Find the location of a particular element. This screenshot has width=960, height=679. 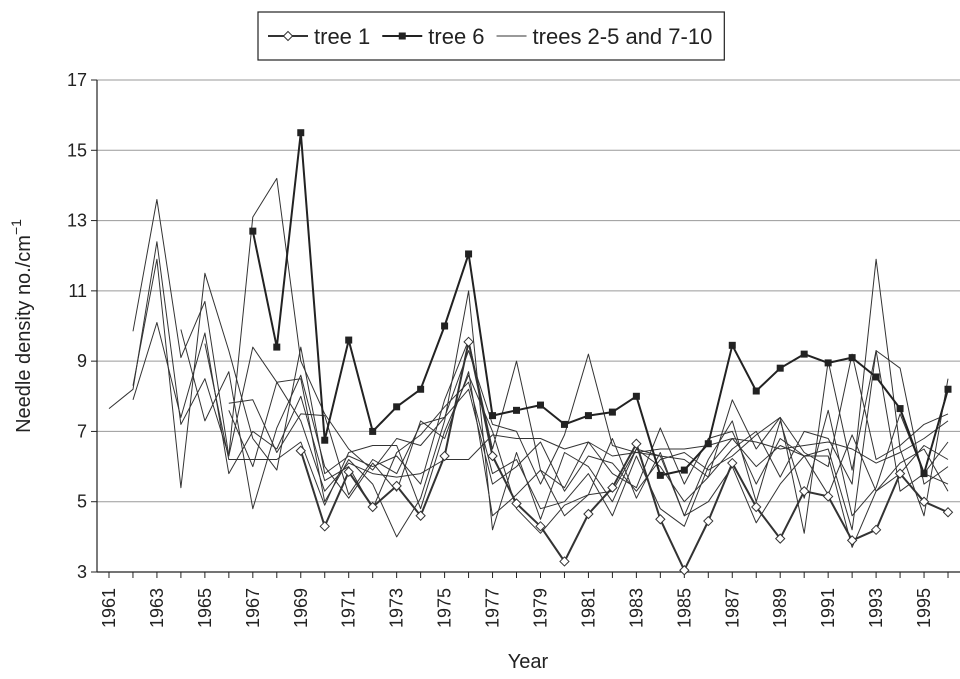

x-tick-label: 1971 is located at coordinates (349, 608).